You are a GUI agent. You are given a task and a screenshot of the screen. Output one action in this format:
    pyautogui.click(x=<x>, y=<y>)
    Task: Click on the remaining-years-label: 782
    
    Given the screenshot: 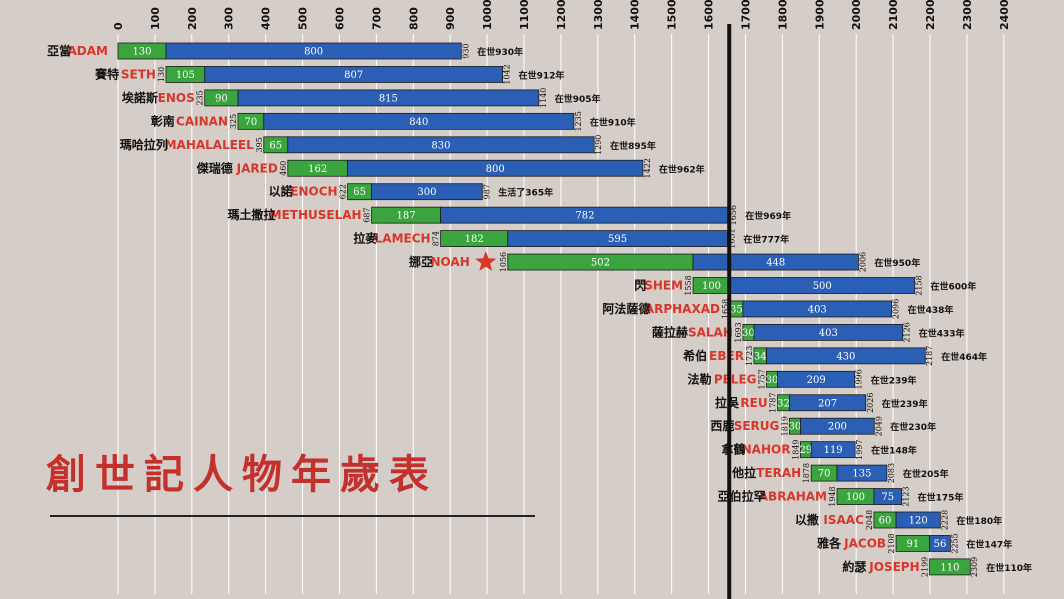 What is the action you would take?
    pyautogui.click(x=584, y=216)
    